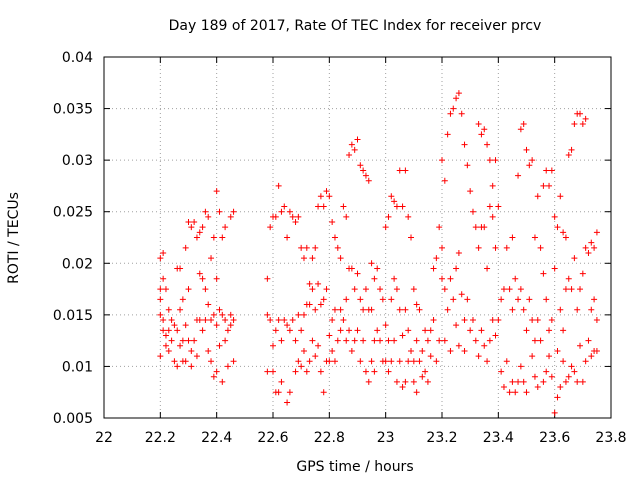 This screenshot has width=640, height=480. I want to click on y-axis-label: ROTI / TECUs, so click(14, 238).